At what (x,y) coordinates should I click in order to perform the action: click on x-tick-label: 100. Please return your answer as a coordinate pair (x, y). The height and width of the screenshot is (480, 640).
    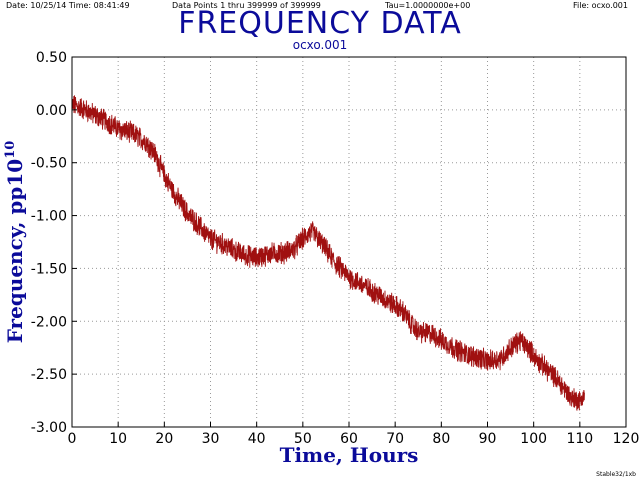
    Looking at the image, I should click on (533, 439).